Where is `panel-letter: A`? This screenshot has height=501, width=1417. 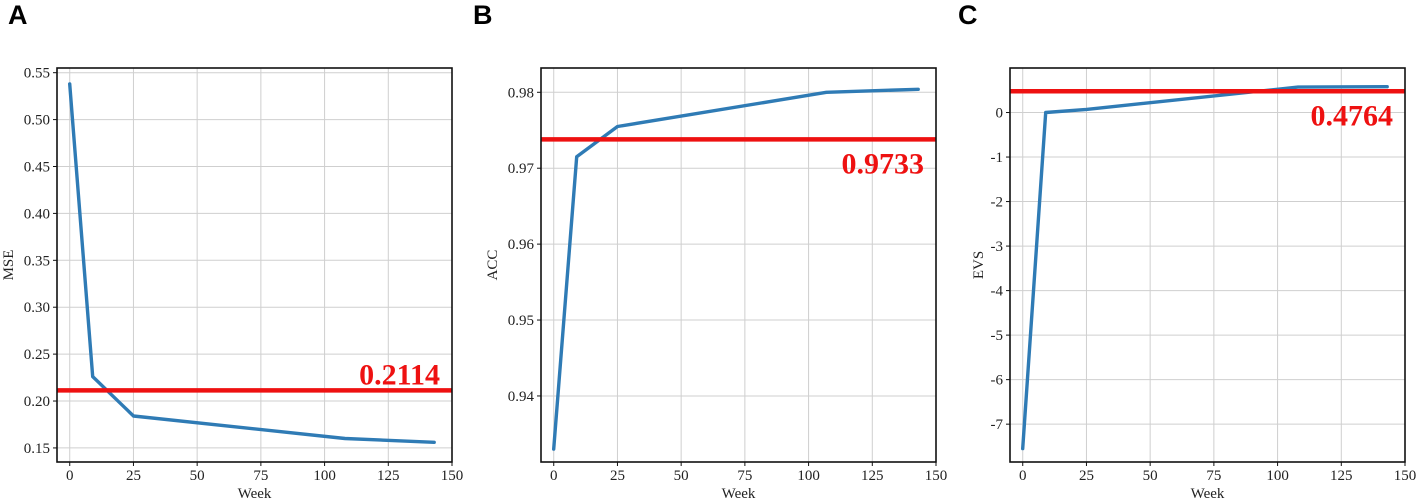 panel-letter: A is located at coordinates (18, 15).